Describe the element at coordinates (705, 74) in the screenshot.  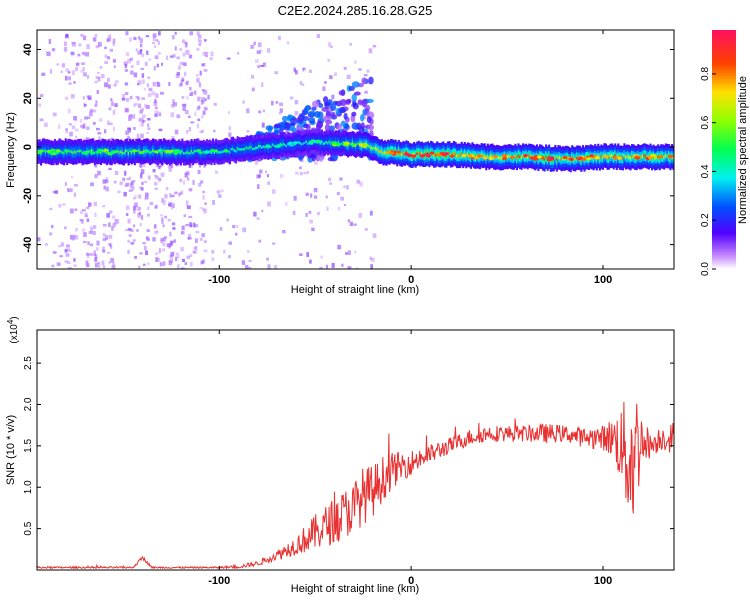
I see `colorbar-tick-label: 0.8` at that location.